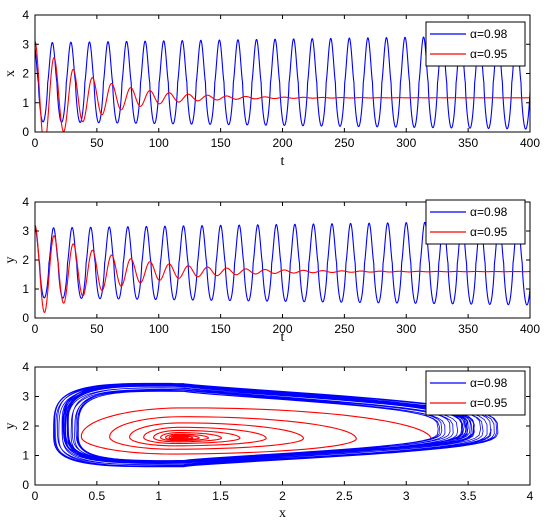  What do you see at coordinates (220, 496) in the screenshot?
I see `x-tick-label: 1.5` at bounding box center [220, 496].